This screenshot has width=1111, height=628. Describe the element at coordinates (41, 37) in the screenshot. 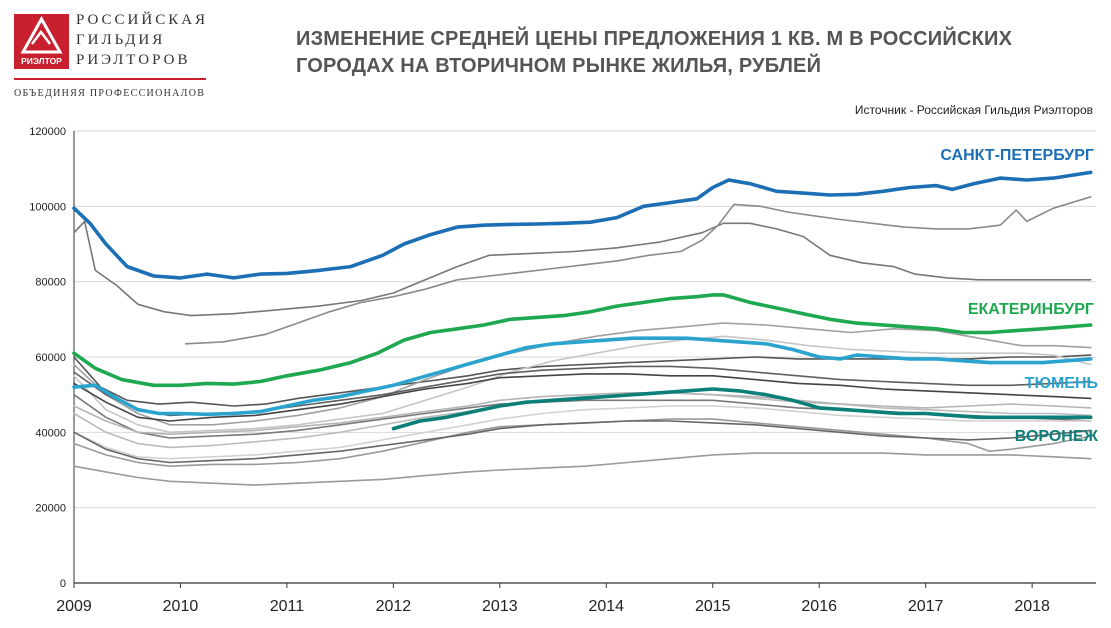

I see `logo-arrow-icon` at that location.